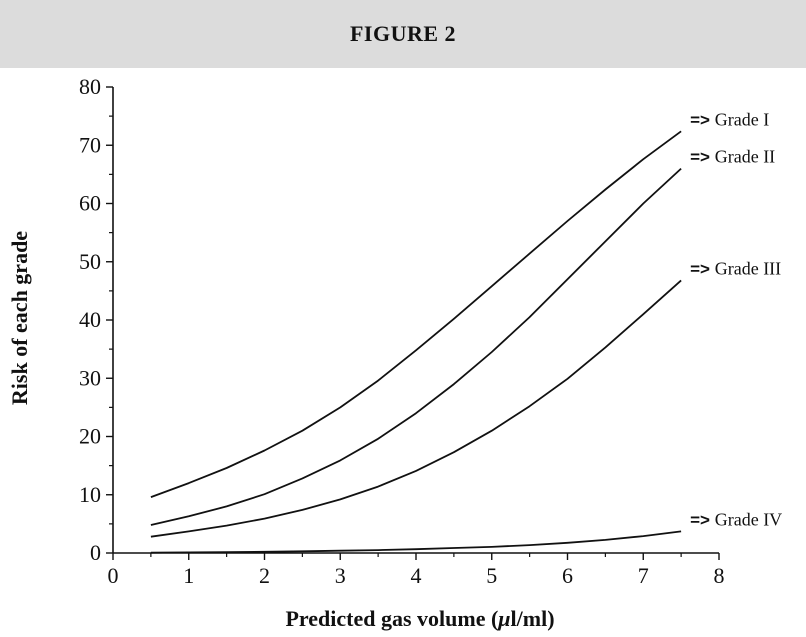  I want to click on x-tick-label: 4, so click(416, 575).